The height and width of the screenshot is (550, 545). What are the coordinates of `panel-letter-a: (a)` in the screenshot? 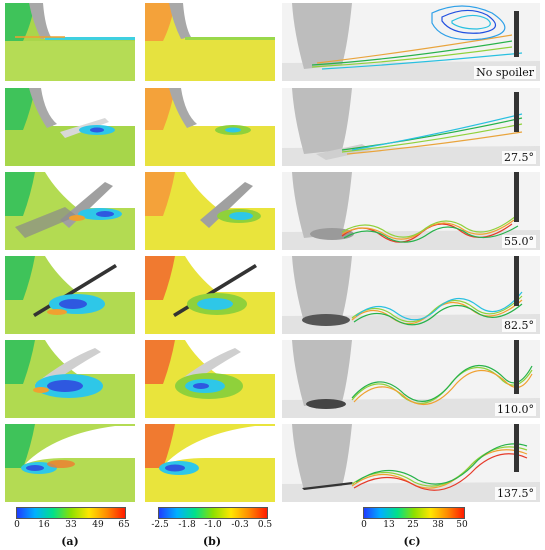 It's located at (70, 541).